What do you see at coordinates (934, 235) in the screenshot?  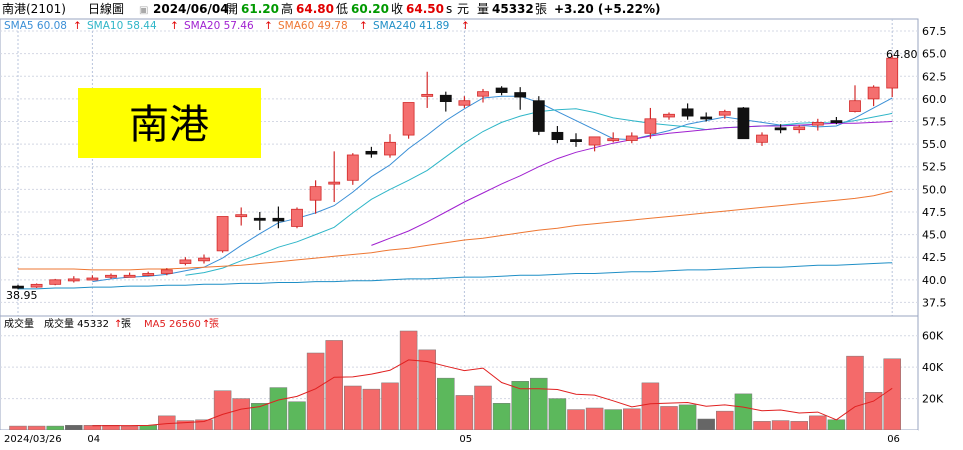 I see `price-tick-label: 45.0` at bounding box center [934, 235].